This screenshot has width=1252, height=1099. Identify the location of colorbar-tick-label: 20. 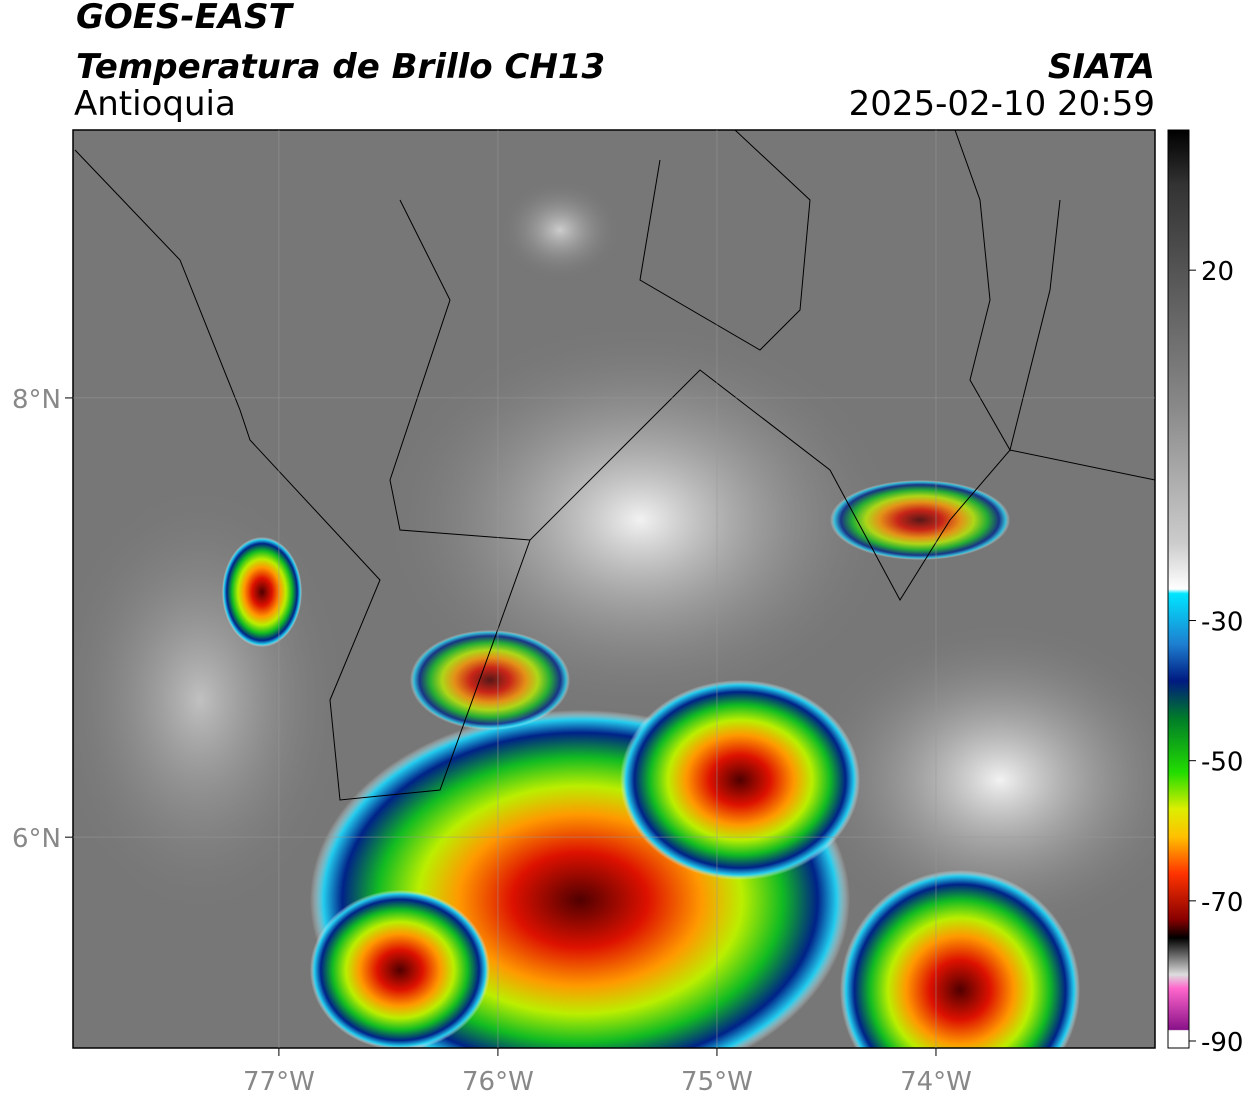
(1217, 272).